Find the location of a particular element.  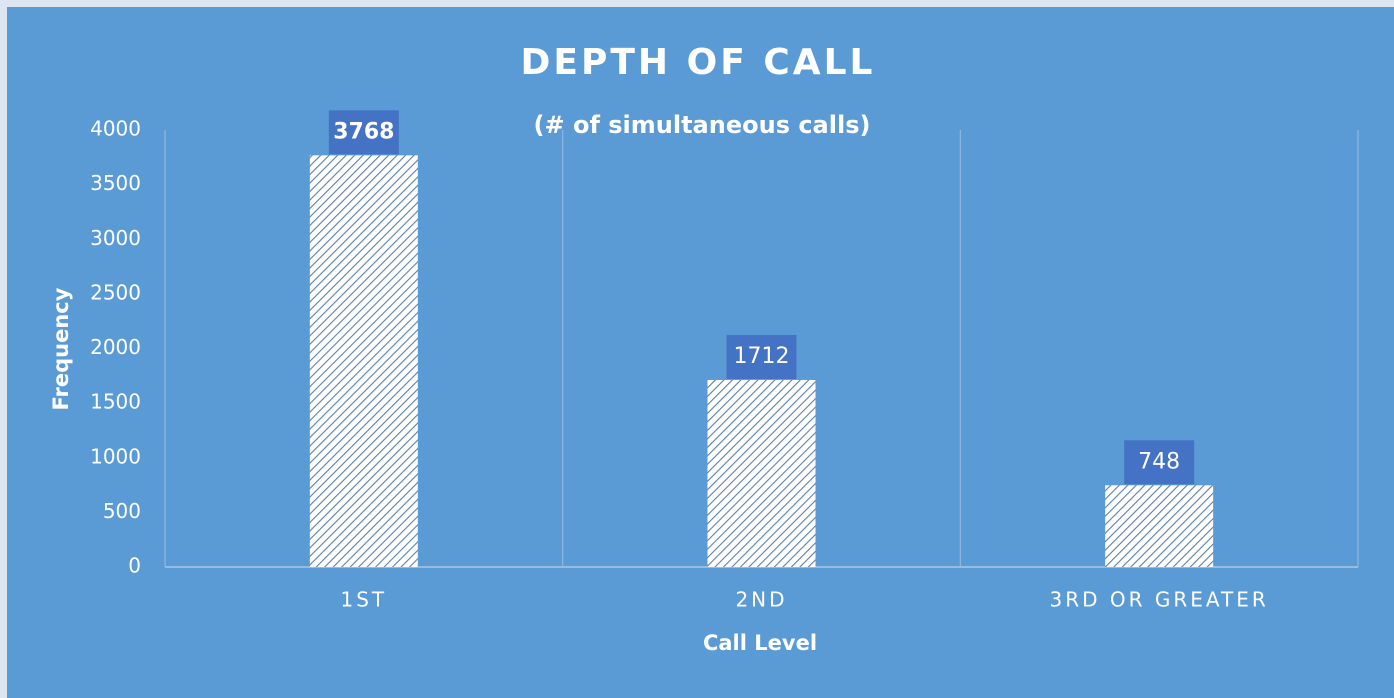

y-tick-label: 1000 is located at coordinates (115, 456).